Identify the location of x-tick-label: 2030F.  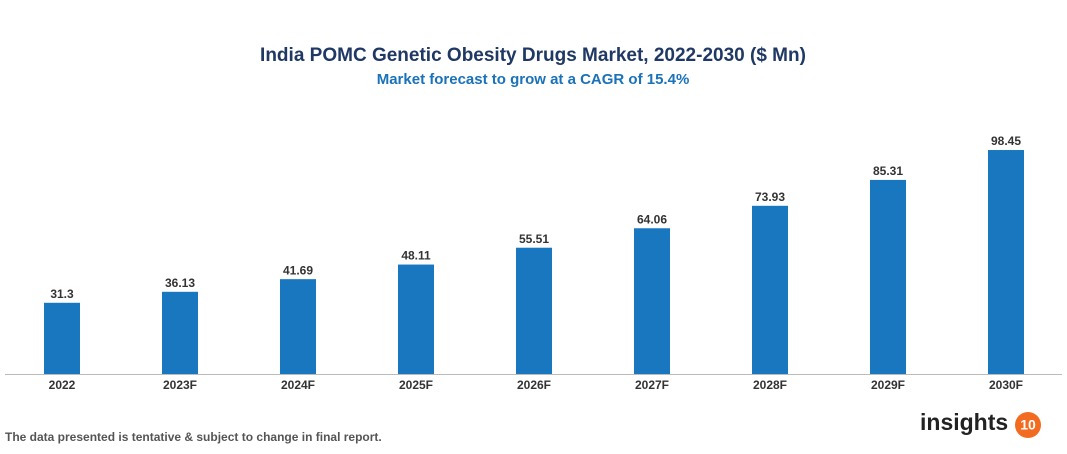
(1006, 385).